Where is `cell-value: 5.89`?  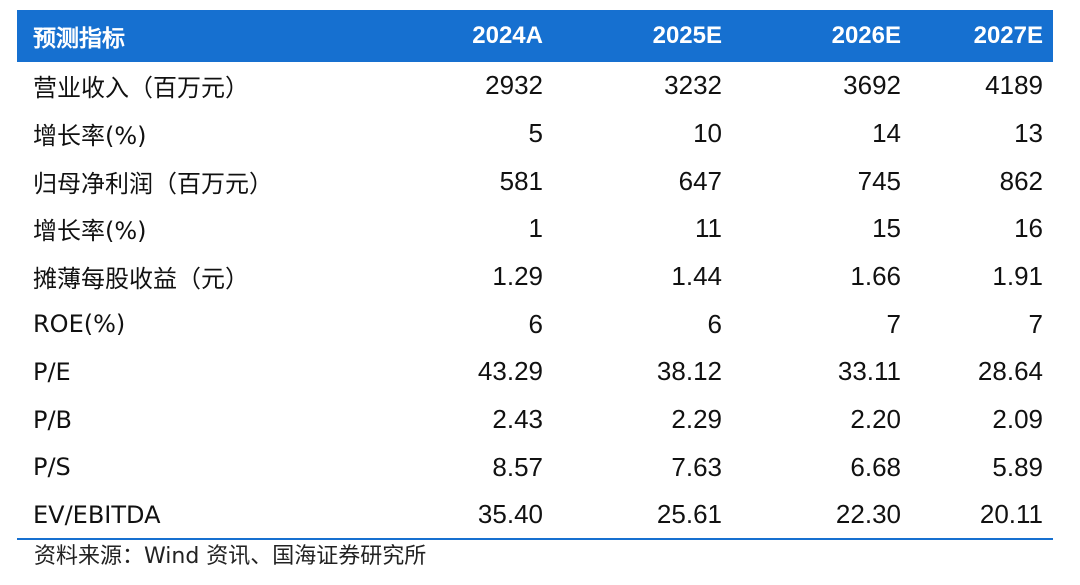
cell-value: 5.89 is located at coordinates (1017, 466).